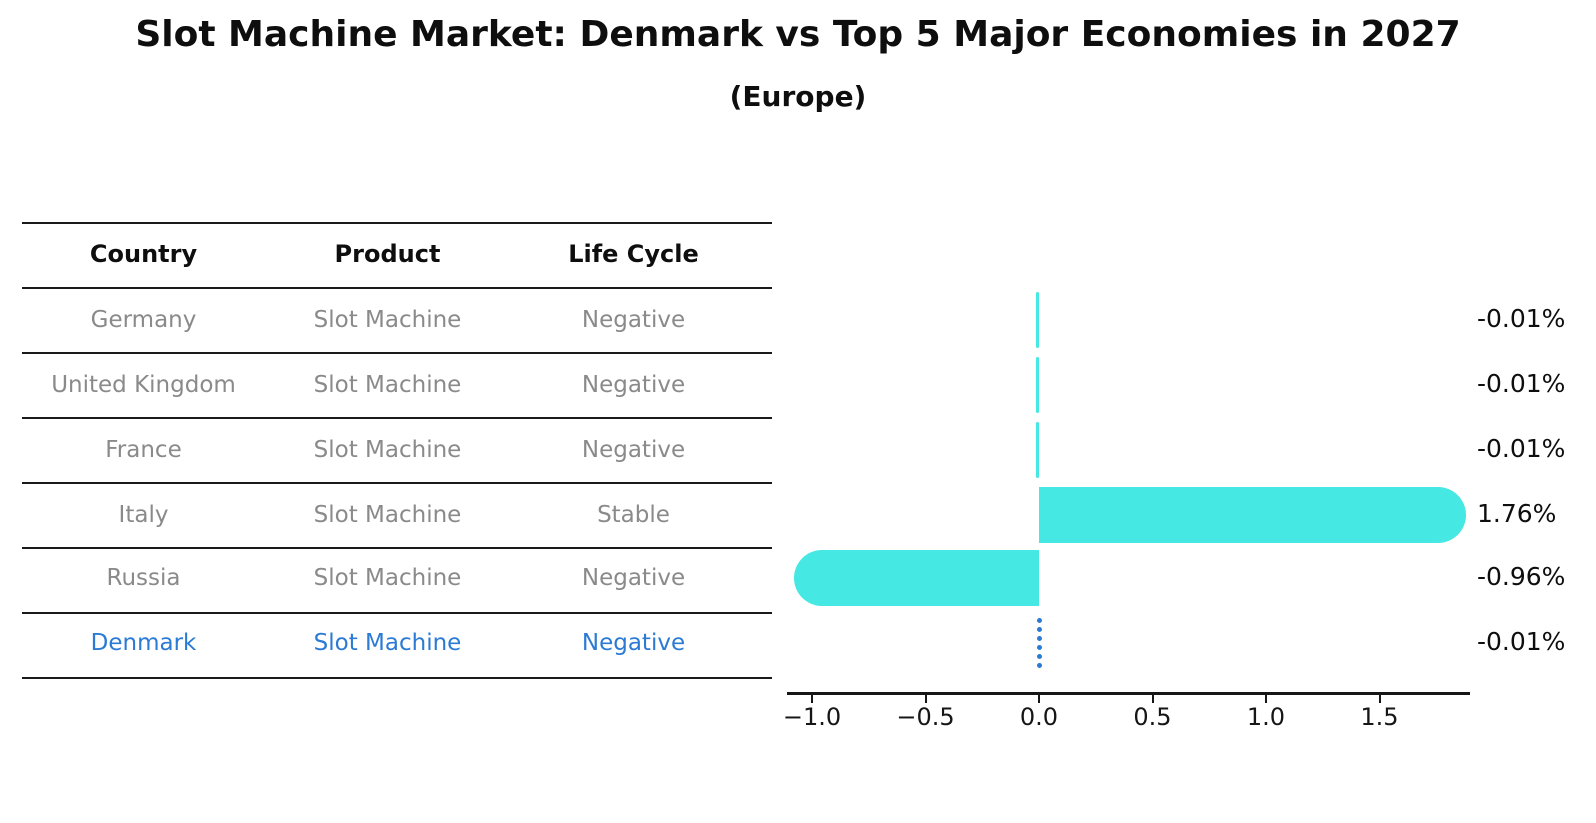  I want to click on bar-value-label: 1.76%, so click(1517, 513).